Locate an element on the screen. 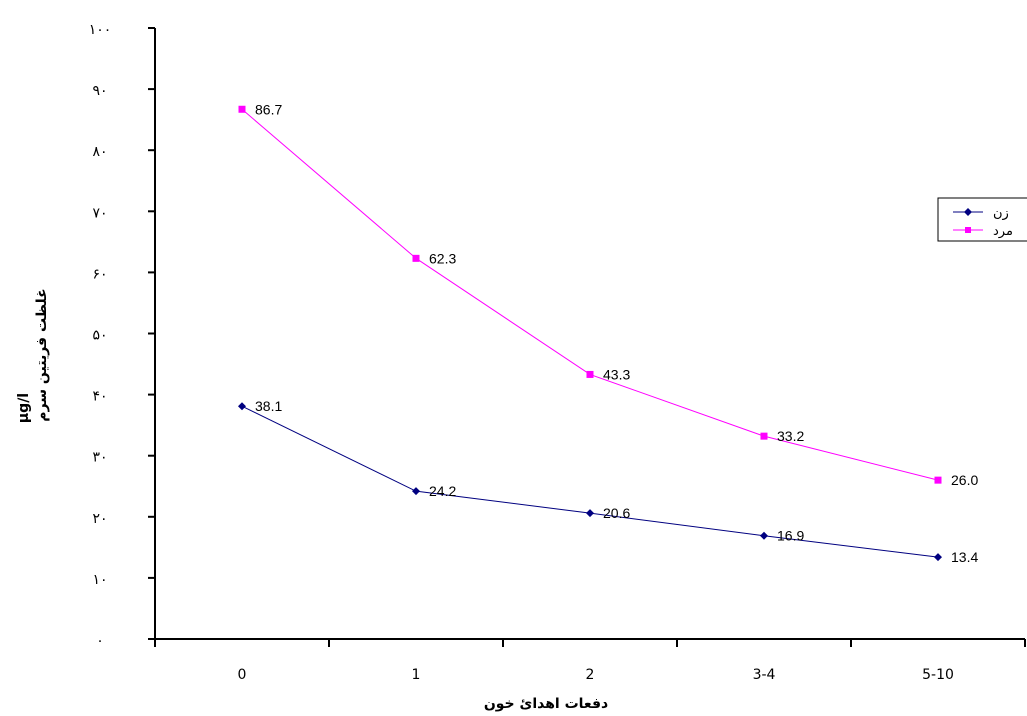 The height and width of the screenshot is (716, 1027). legend-label-series-1: مرد is located at coordinates (1003, 231).